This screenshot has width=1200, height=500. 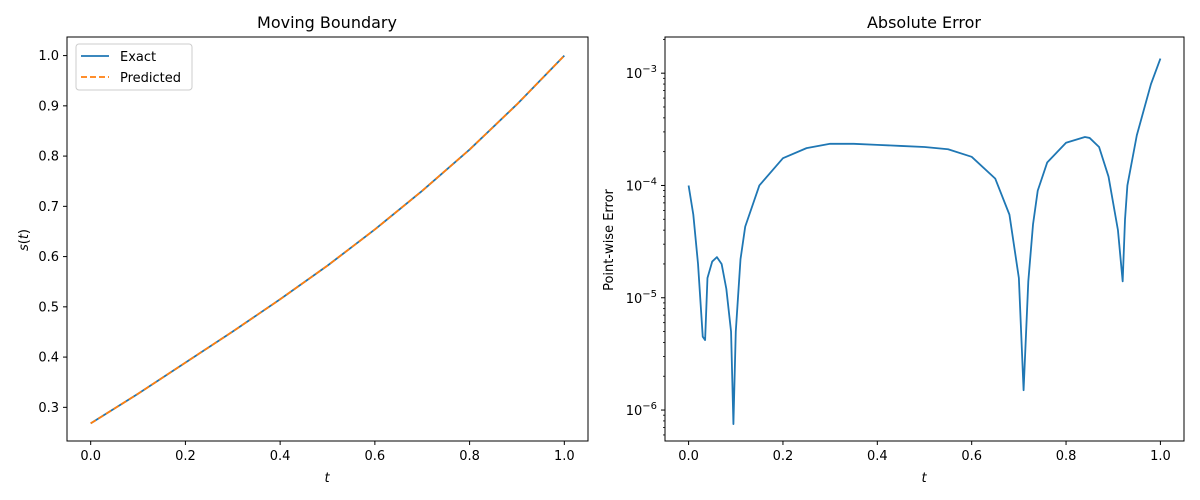 I want to click on moving-boundary-title: Moving Boundary, so click(x=327, y=22).